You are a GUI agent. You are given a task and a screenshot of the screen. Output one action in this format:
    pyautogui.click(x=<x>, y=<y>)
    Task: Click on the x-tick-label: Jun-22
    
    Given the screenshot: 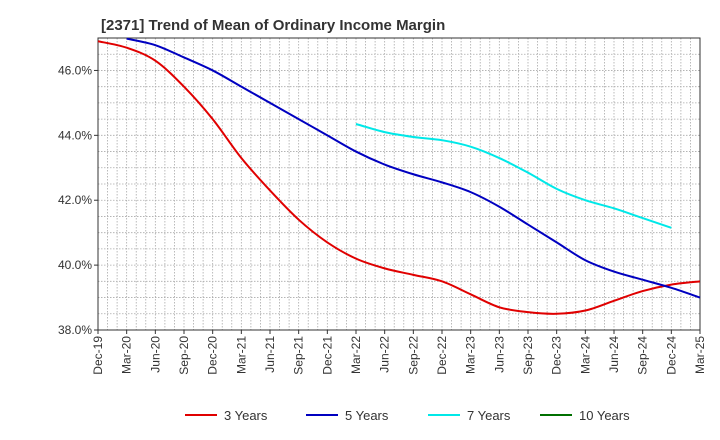 What is the action you would take?
    pyautogui.click(x=385, y=354)
    